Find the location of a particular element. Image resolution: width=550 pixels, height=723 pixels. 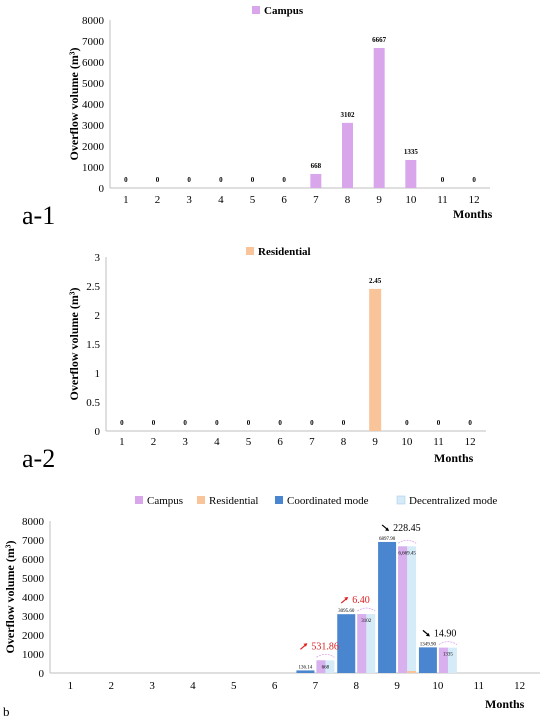

y-tick-label: 1.5 is located at coordinates (93, 345).